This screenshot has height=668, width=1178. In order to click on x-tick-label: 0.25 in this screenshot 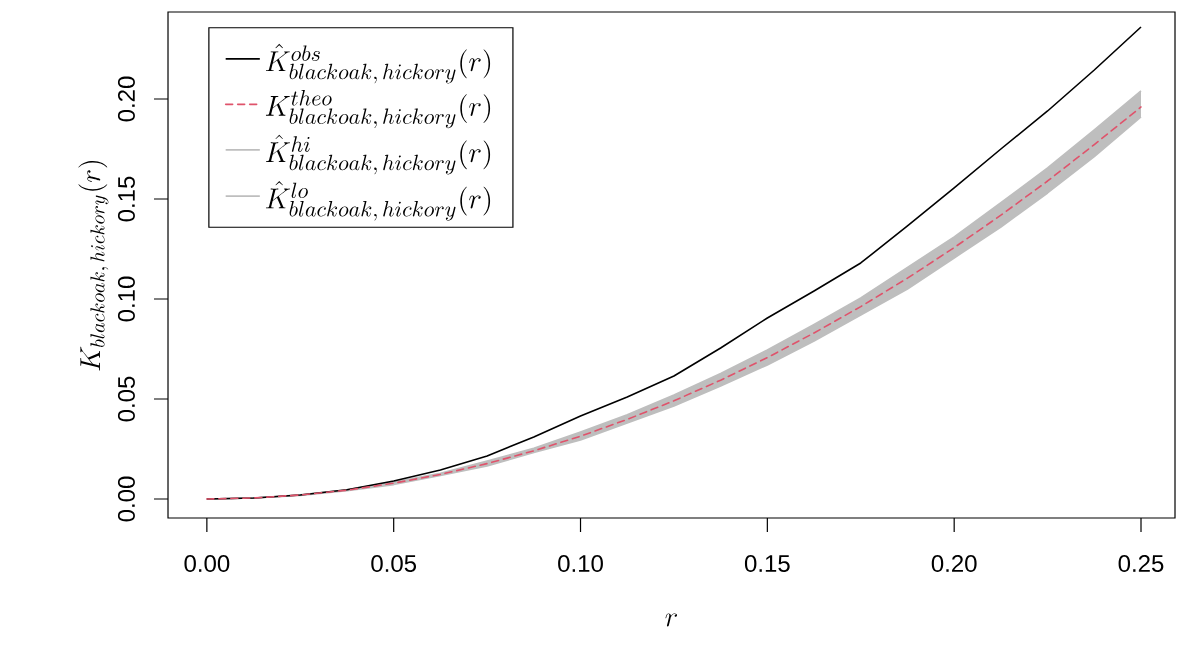, I will do `click(1141, 564)`.